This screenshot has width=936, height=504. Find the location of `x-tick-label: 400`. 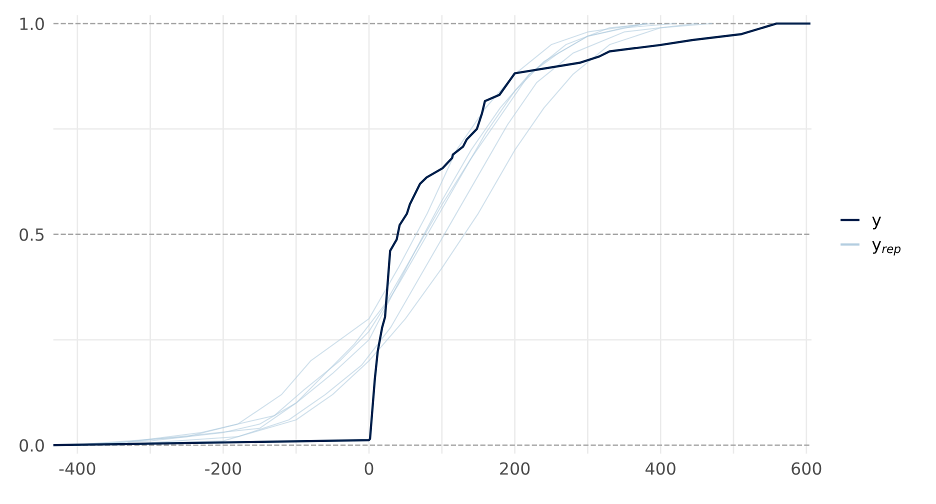

x-tick-label: 400 is located at coordinates (661, 468).